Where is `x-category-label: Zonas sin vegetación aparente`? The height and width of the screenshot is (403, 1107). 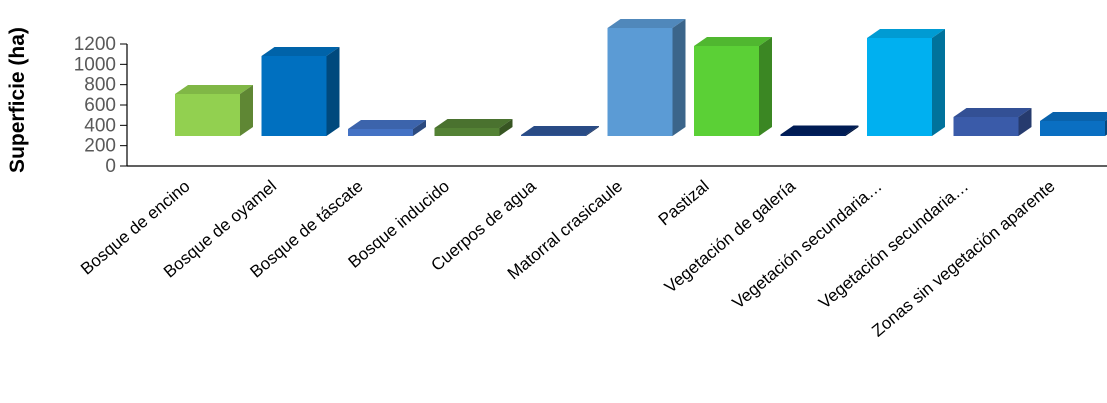
x-category-label: Zonas sin vegetación aparente is located at coordinates (963, 259).